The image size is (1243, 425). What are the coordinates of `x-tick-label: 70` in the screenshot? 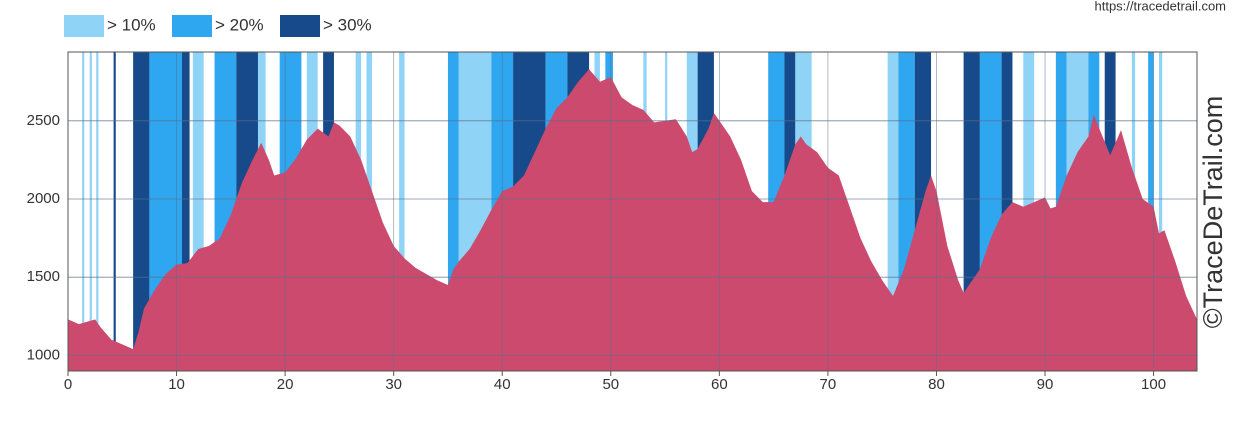 It's located at (828, 384).